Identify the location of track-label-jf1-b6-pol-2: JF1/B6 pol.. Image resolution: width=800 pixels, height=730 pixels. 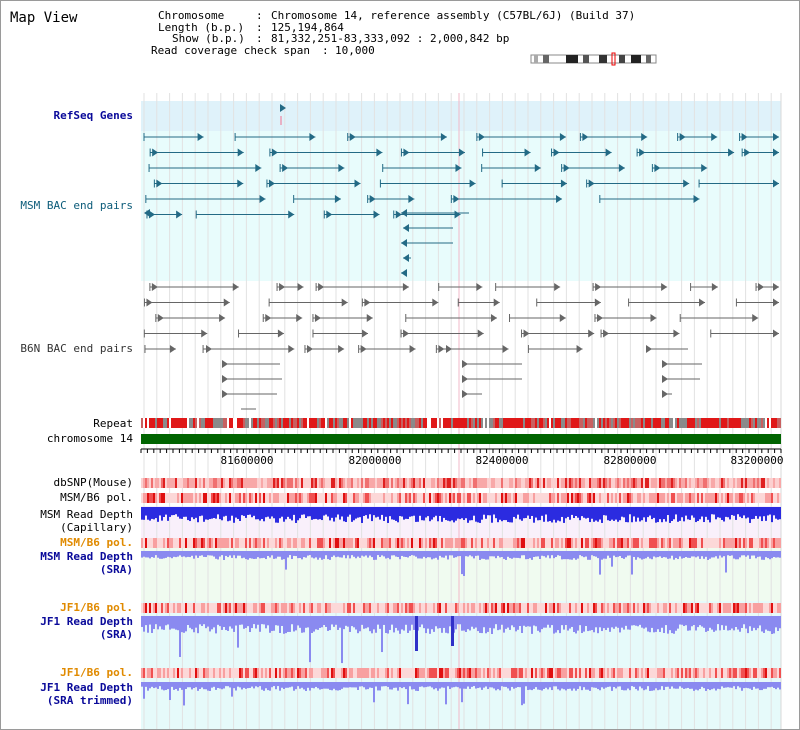
(96, 672).